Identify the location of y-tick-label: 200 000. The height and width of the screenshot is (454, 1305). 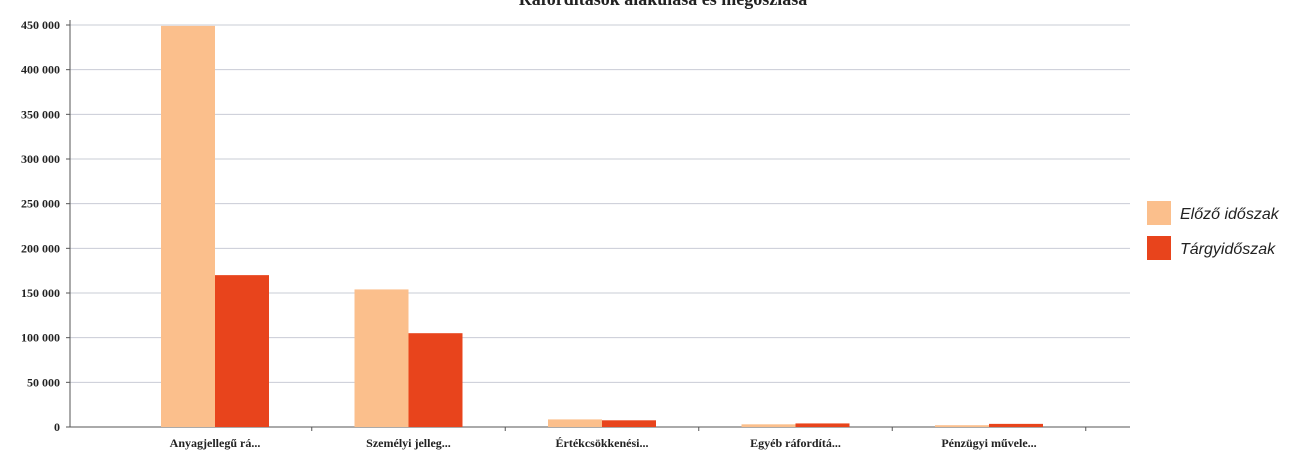
(40, 248).